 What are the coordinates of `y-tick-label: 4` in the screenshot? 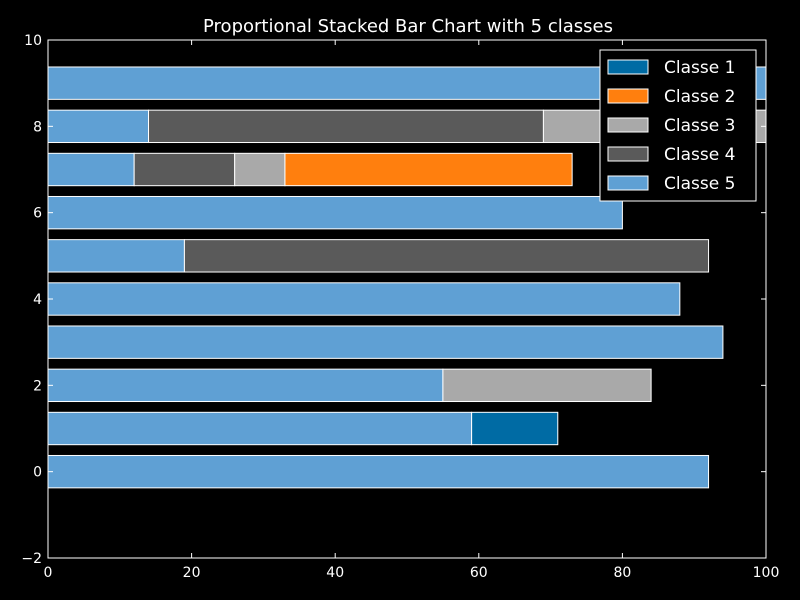 It's located at (37, 300).